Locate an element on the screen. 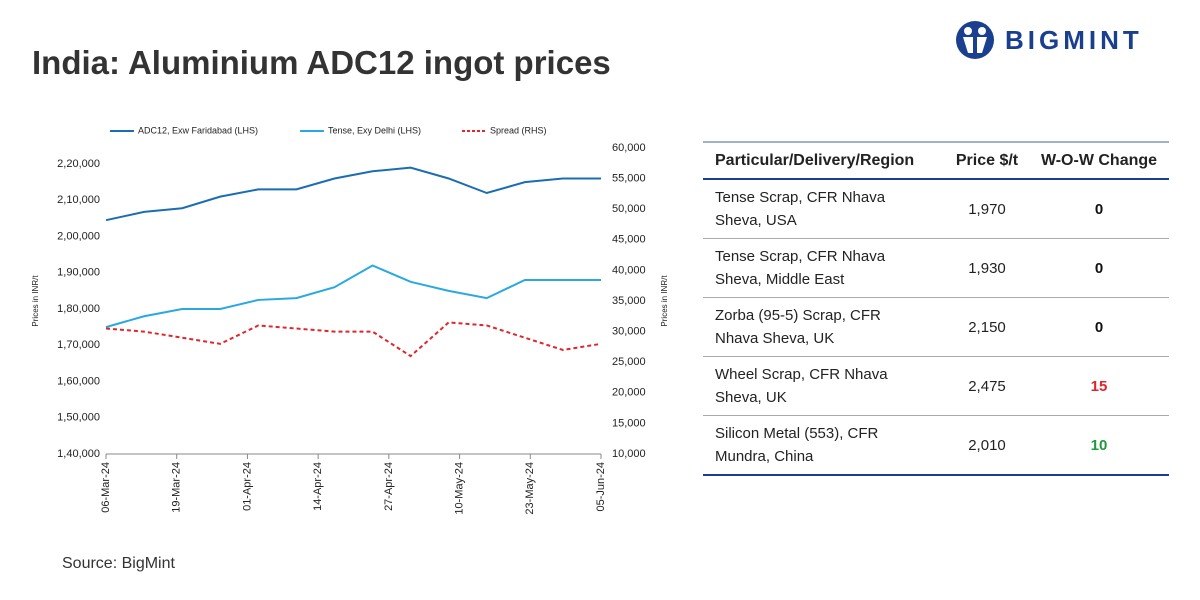  y2-tick-label: 30,000 is located at coordinates (629, 332).